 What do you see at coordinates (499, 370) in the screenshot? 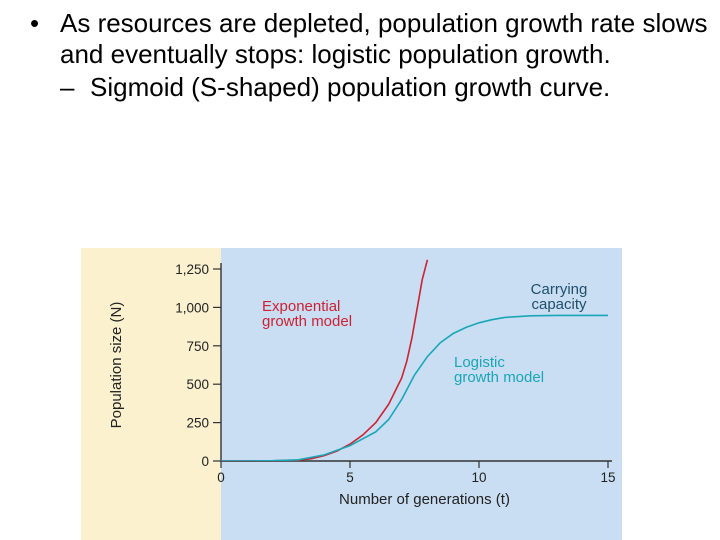
I see `logistic-label: Logistic growth model` at bounding box center [499, 370].